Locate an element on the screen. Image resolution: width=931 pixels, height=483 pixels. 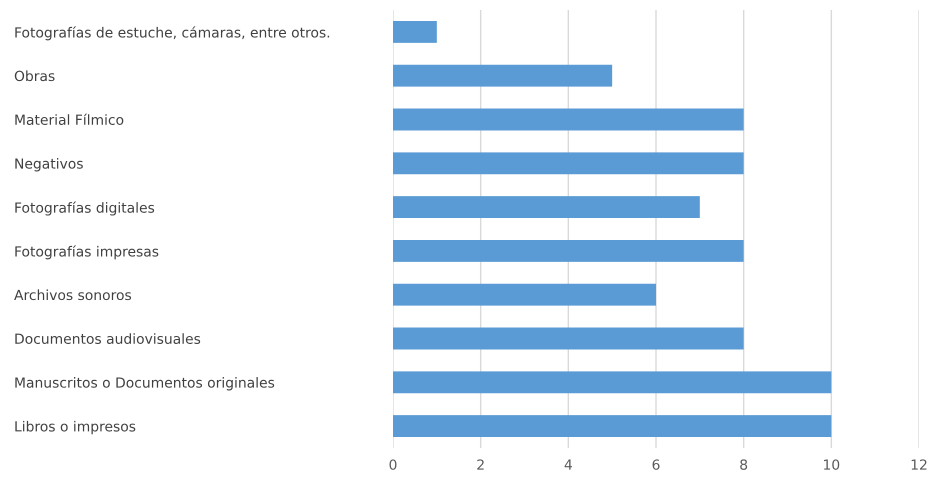
x-tick-label: 6 is located at coordinates (656, 464).